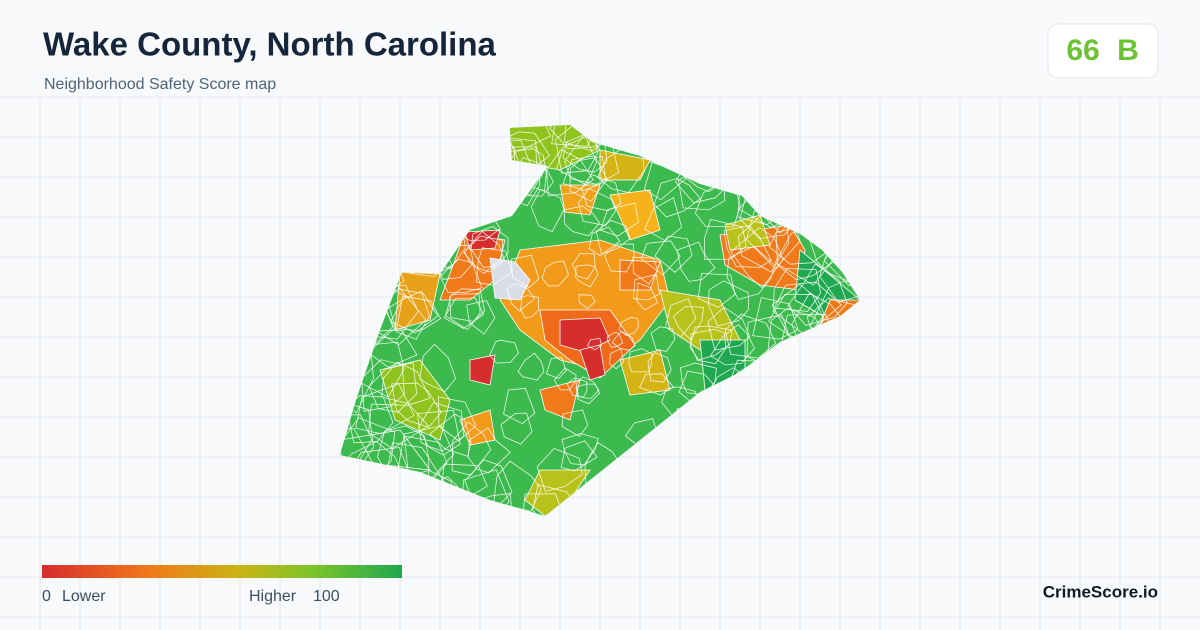 The width and height of the screenshot is (1200, 630). Describe the element at coordinates (270, 44) in the screenshot. I see `title: Wake County, North Carolina` at that location.